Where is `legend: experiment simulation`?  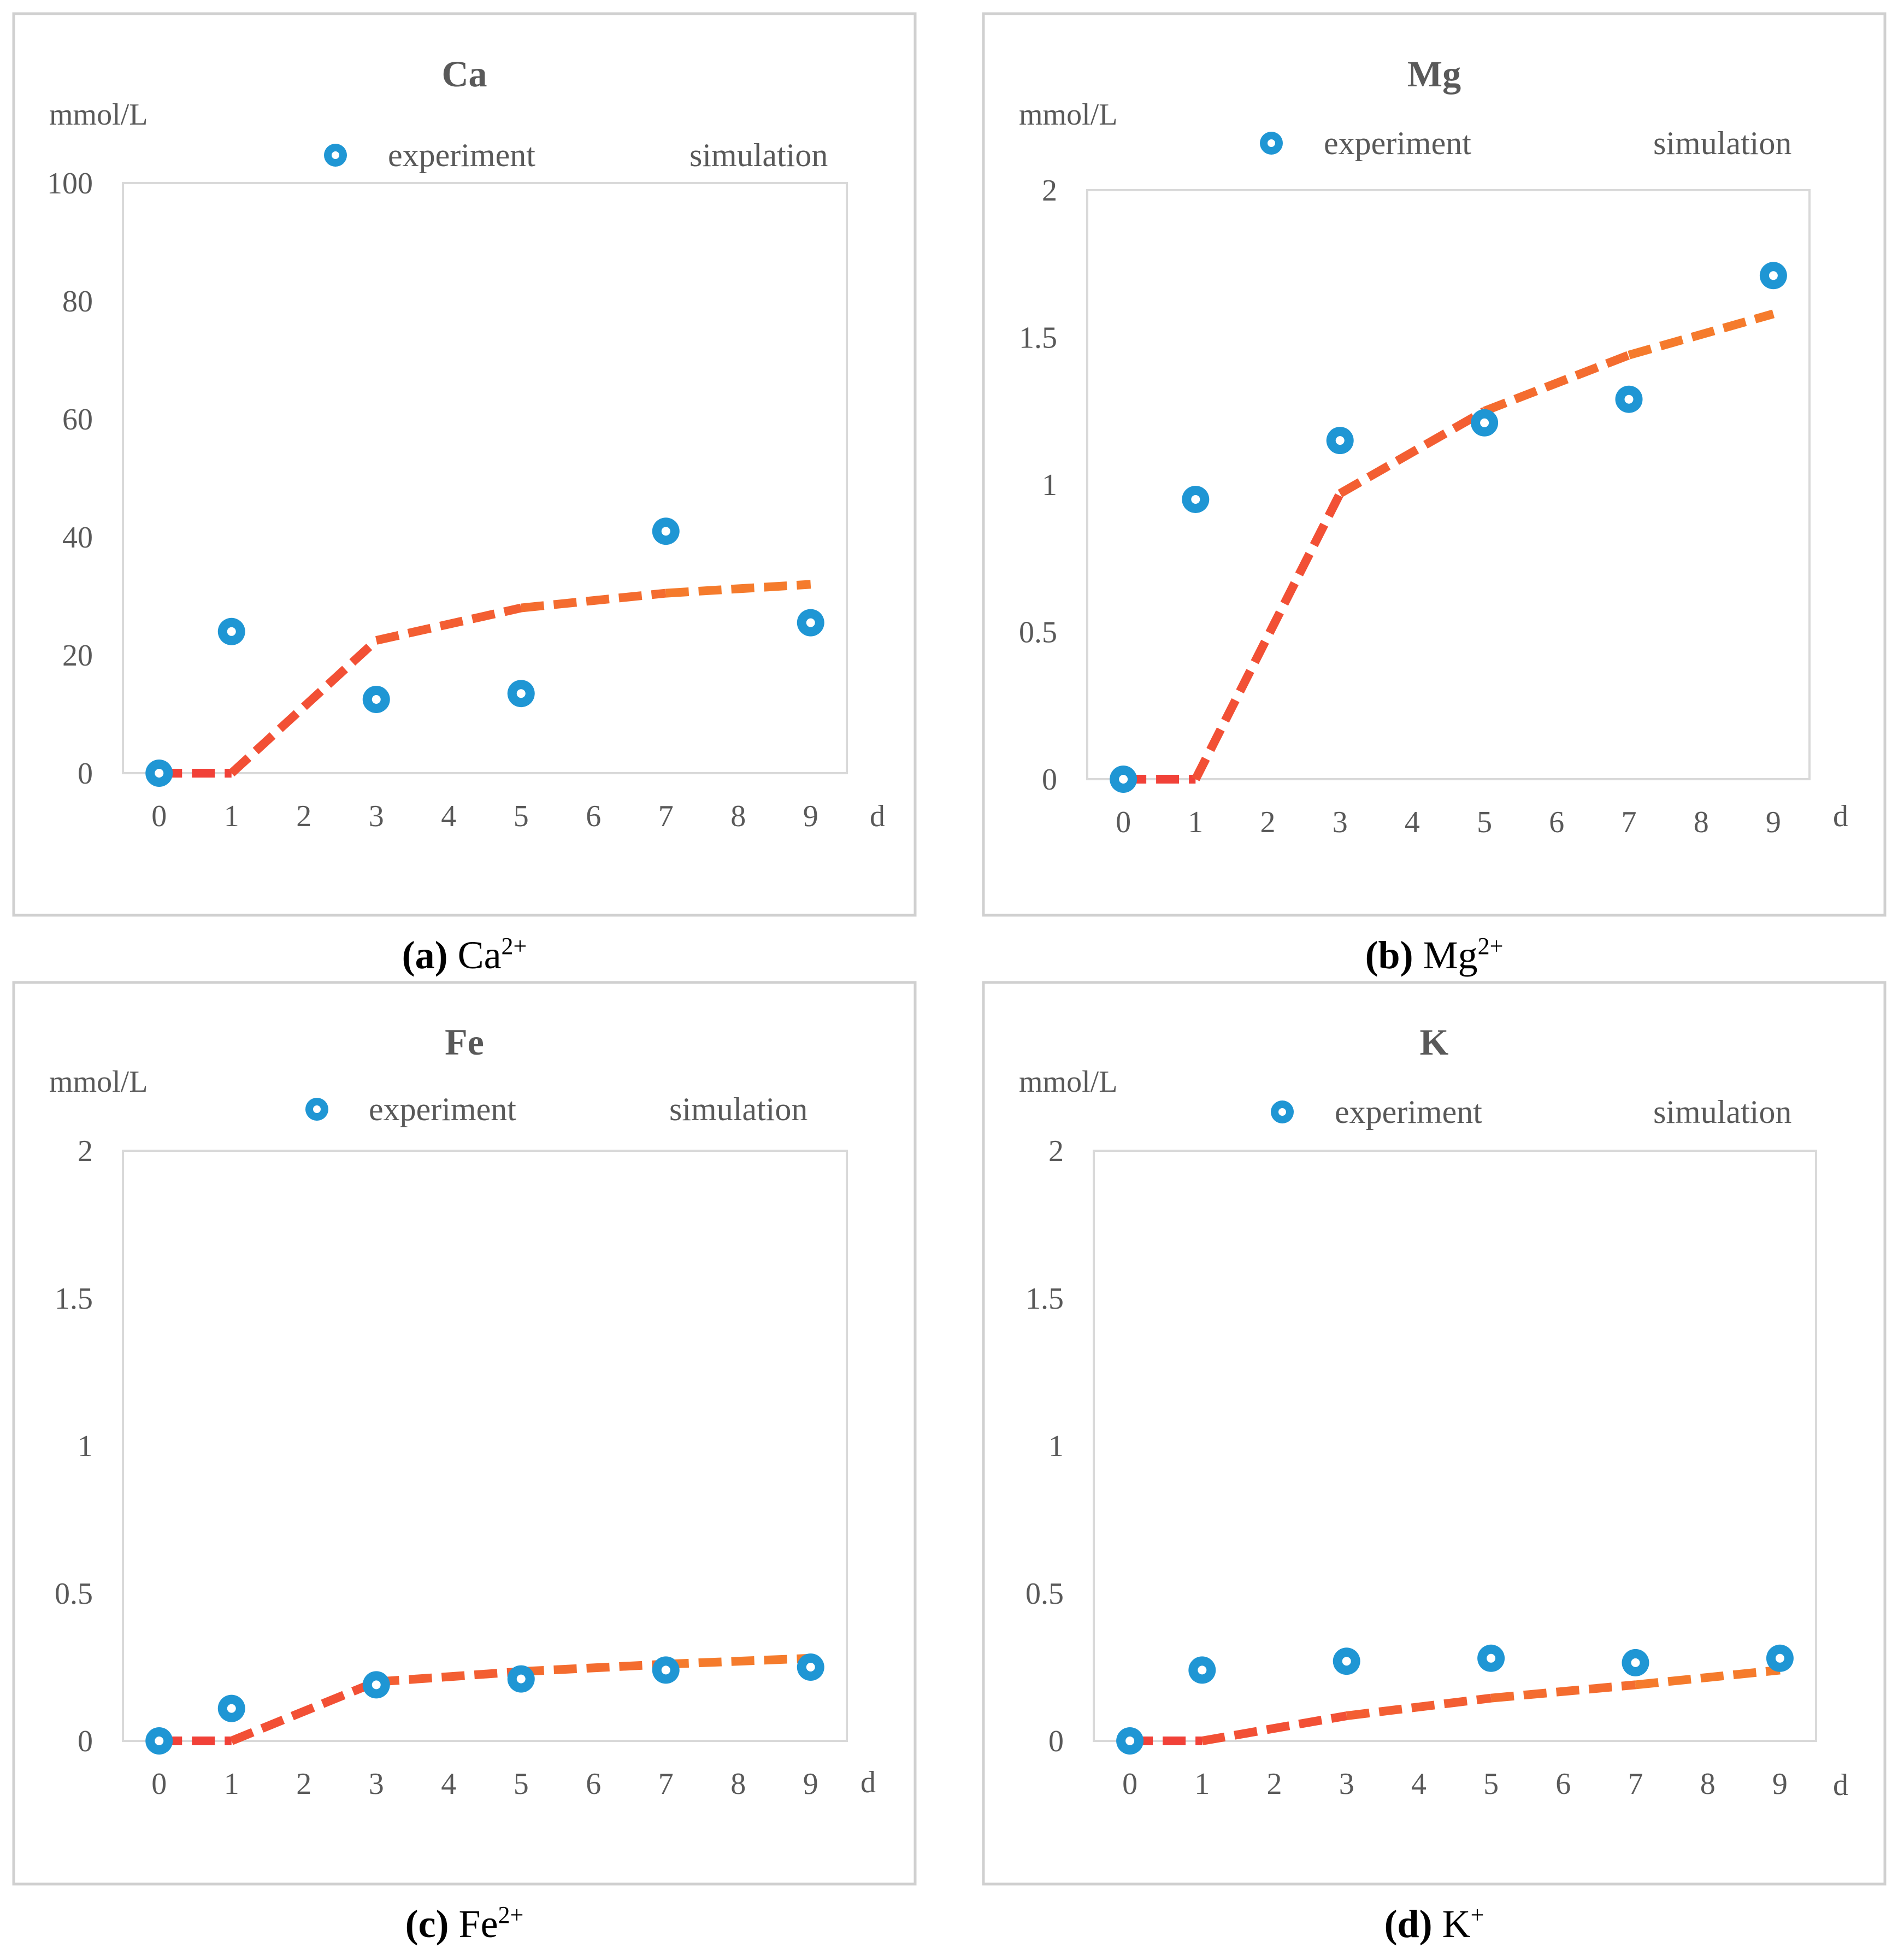
legend: experiment simulation is located at coordinates (576, 155).